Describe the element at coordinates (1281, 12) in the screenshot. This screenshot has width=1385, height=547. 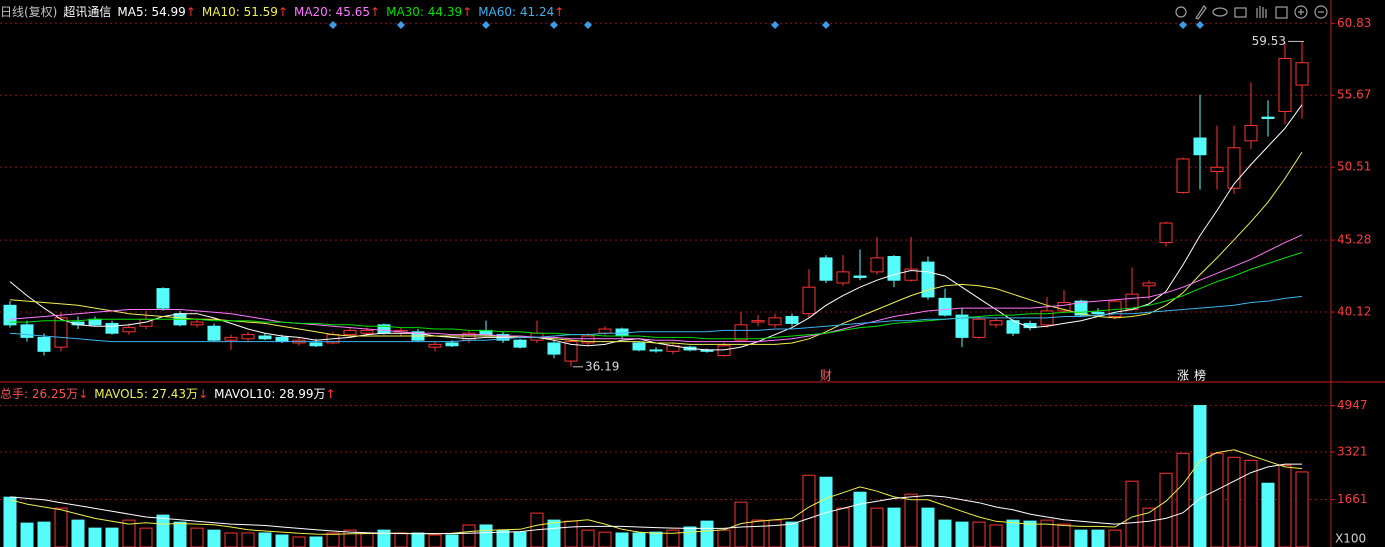
I see `select-icon` at that location.